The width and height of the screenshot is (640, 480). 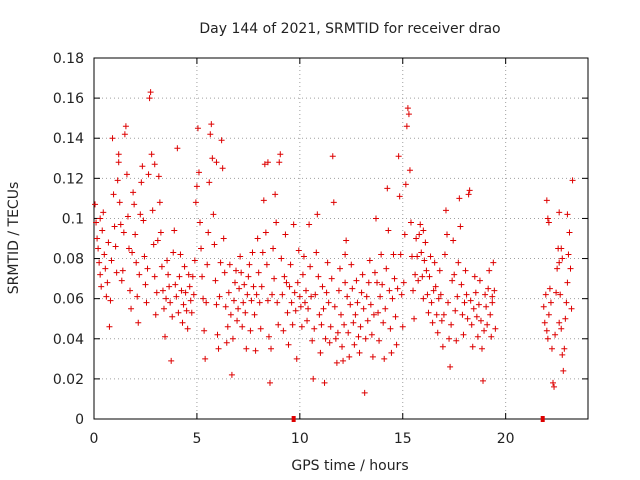 What do you see at coordinates (506, 439) in the screenshot?
I see `x-tick-label: 20` at bounding box center [506, 439].